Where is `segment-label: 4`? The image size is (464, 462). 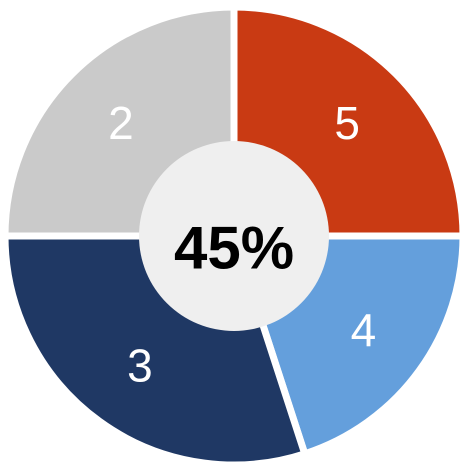 segment-label: 4 is located at coordinates (364, 330).